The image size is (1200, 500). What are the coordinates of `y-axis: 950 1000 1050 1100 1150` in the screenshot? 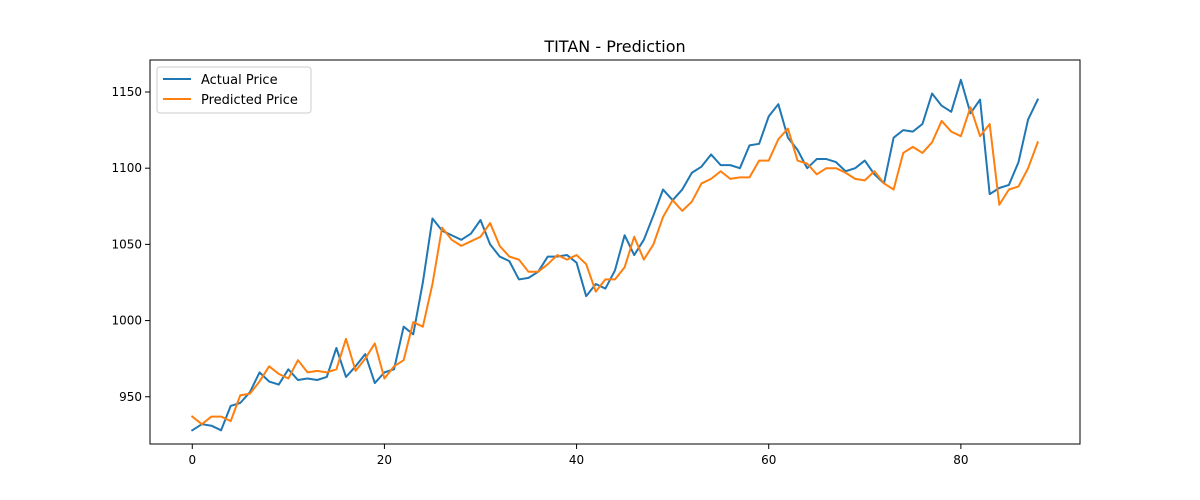 It's located at (130, 244).